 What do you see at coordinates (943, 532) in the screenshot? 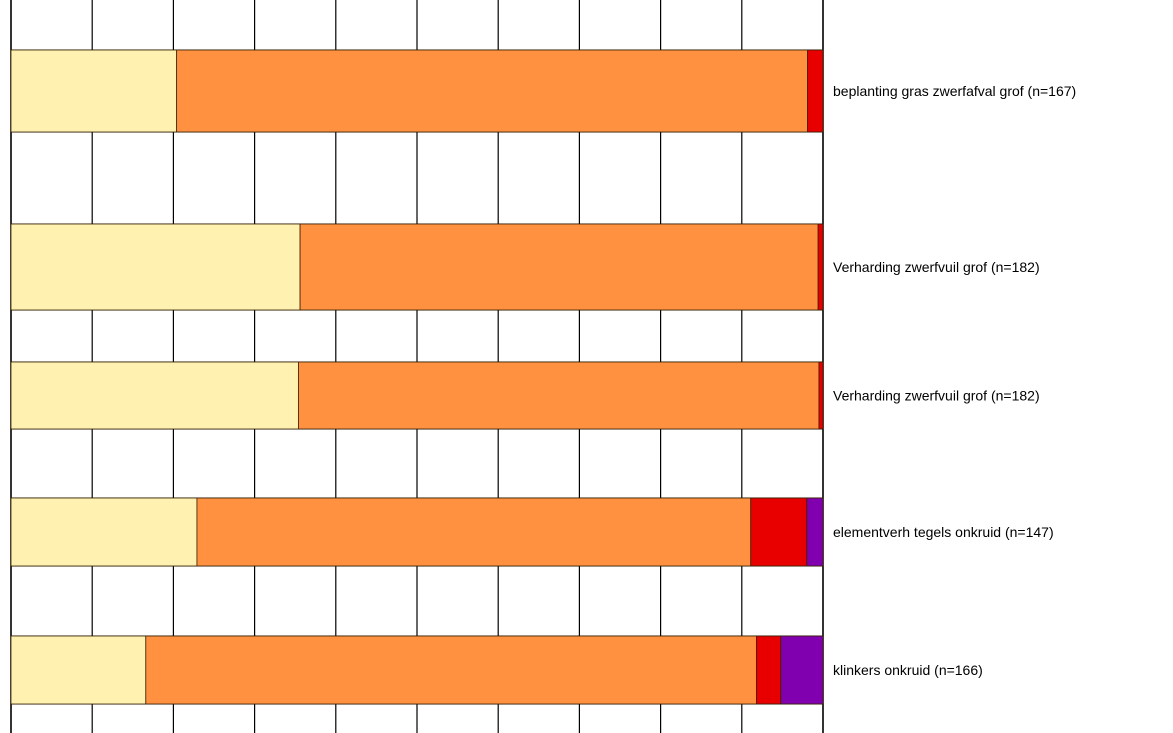
I see `category-label: elementverh tegels onkruid (n=147)` at bounding box center [943, 532].